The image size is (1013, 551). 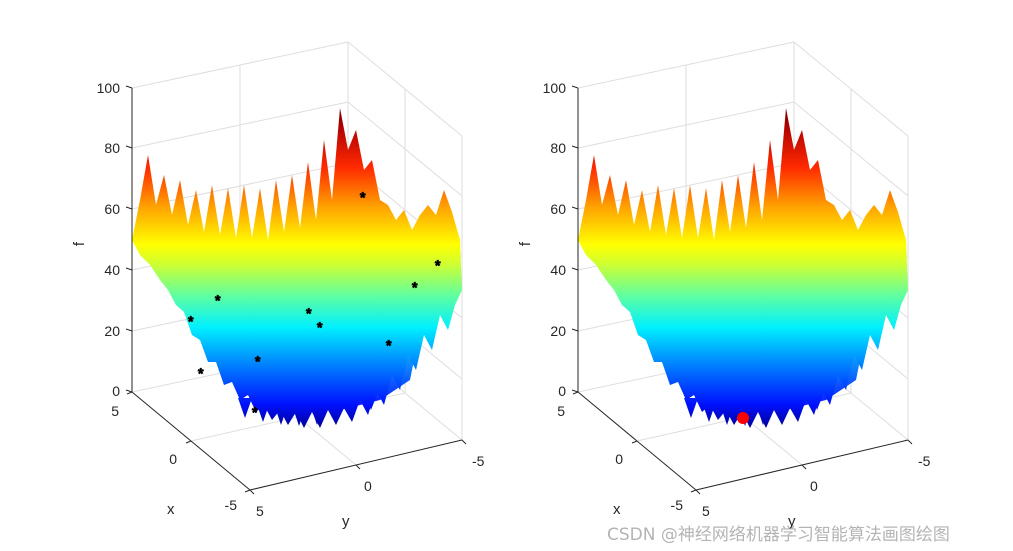 I want to click on population-markers: * * * * * * * * * * *, so click(x=314, y=304).